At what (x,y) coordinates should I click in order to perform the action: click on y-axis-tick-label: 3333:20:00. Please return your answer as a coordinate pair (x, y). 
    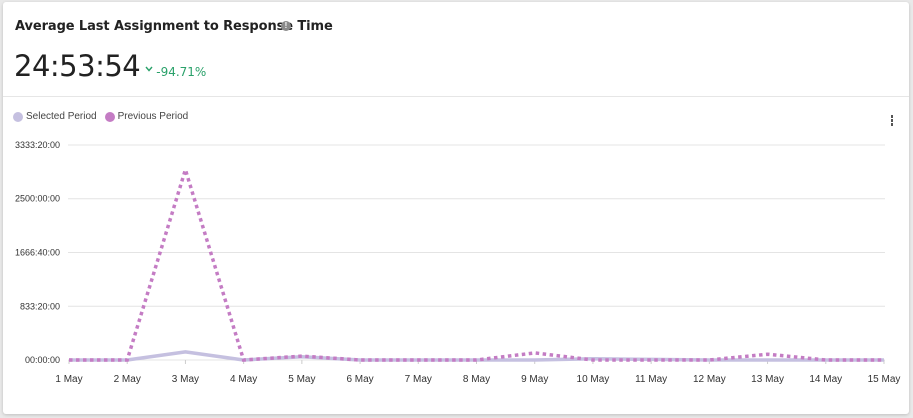
    Looking at the image, I should click on (37, 145).